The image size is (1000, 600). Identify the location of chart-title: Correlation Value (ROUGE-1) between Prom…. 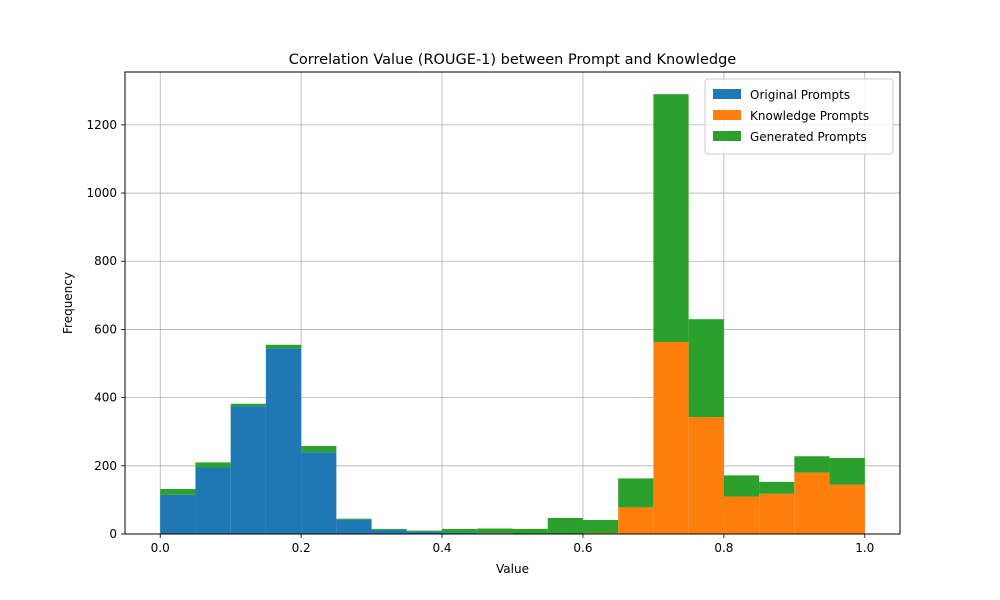
(512, 60).